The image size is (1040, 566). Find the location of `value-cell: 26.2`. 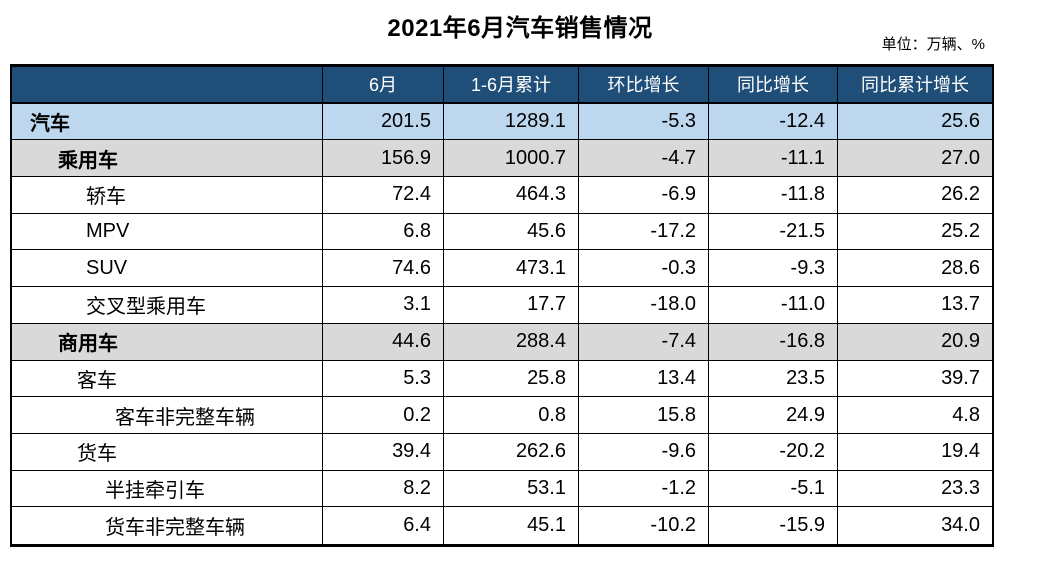

value-cell: 26.2 is located at coordinates (914, 195).